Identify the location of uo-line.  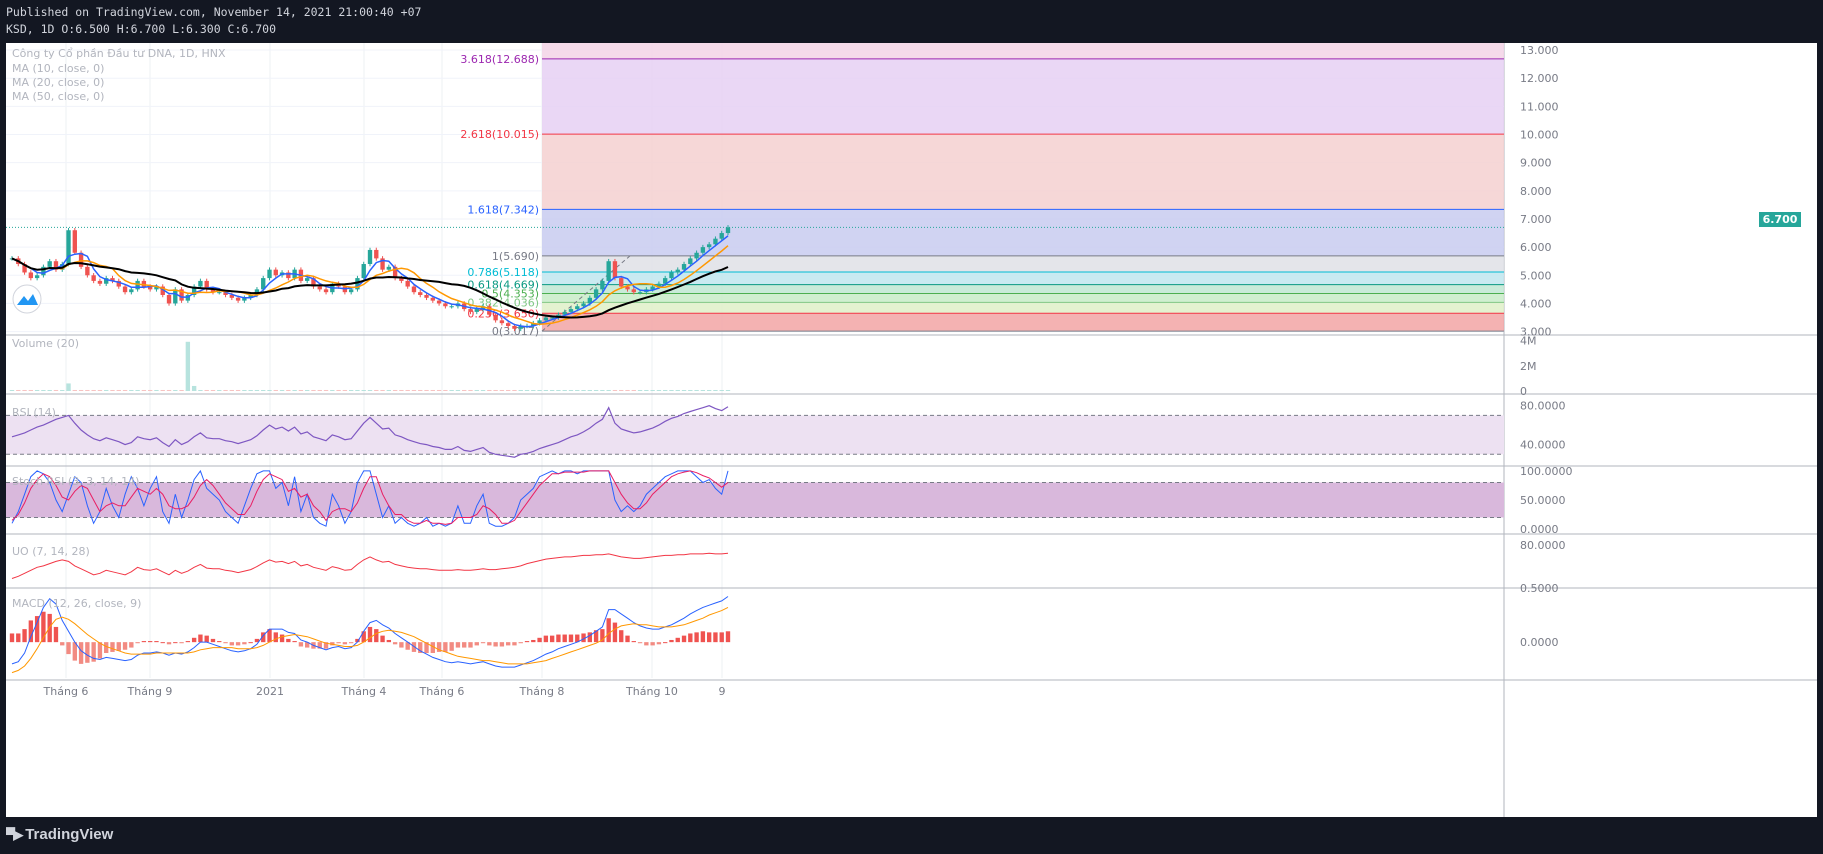
(370, 565).